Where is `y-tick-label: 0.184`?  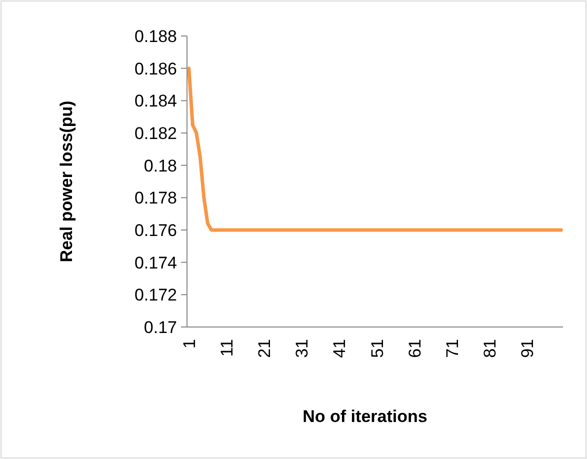 y-tick-label: 0.184 is located at coordinates (155, 101).